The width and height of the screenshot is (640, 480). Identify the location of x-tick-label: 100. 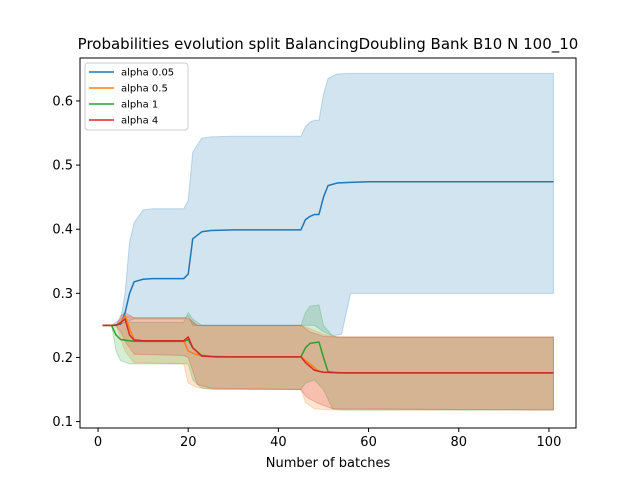
(549, 442).